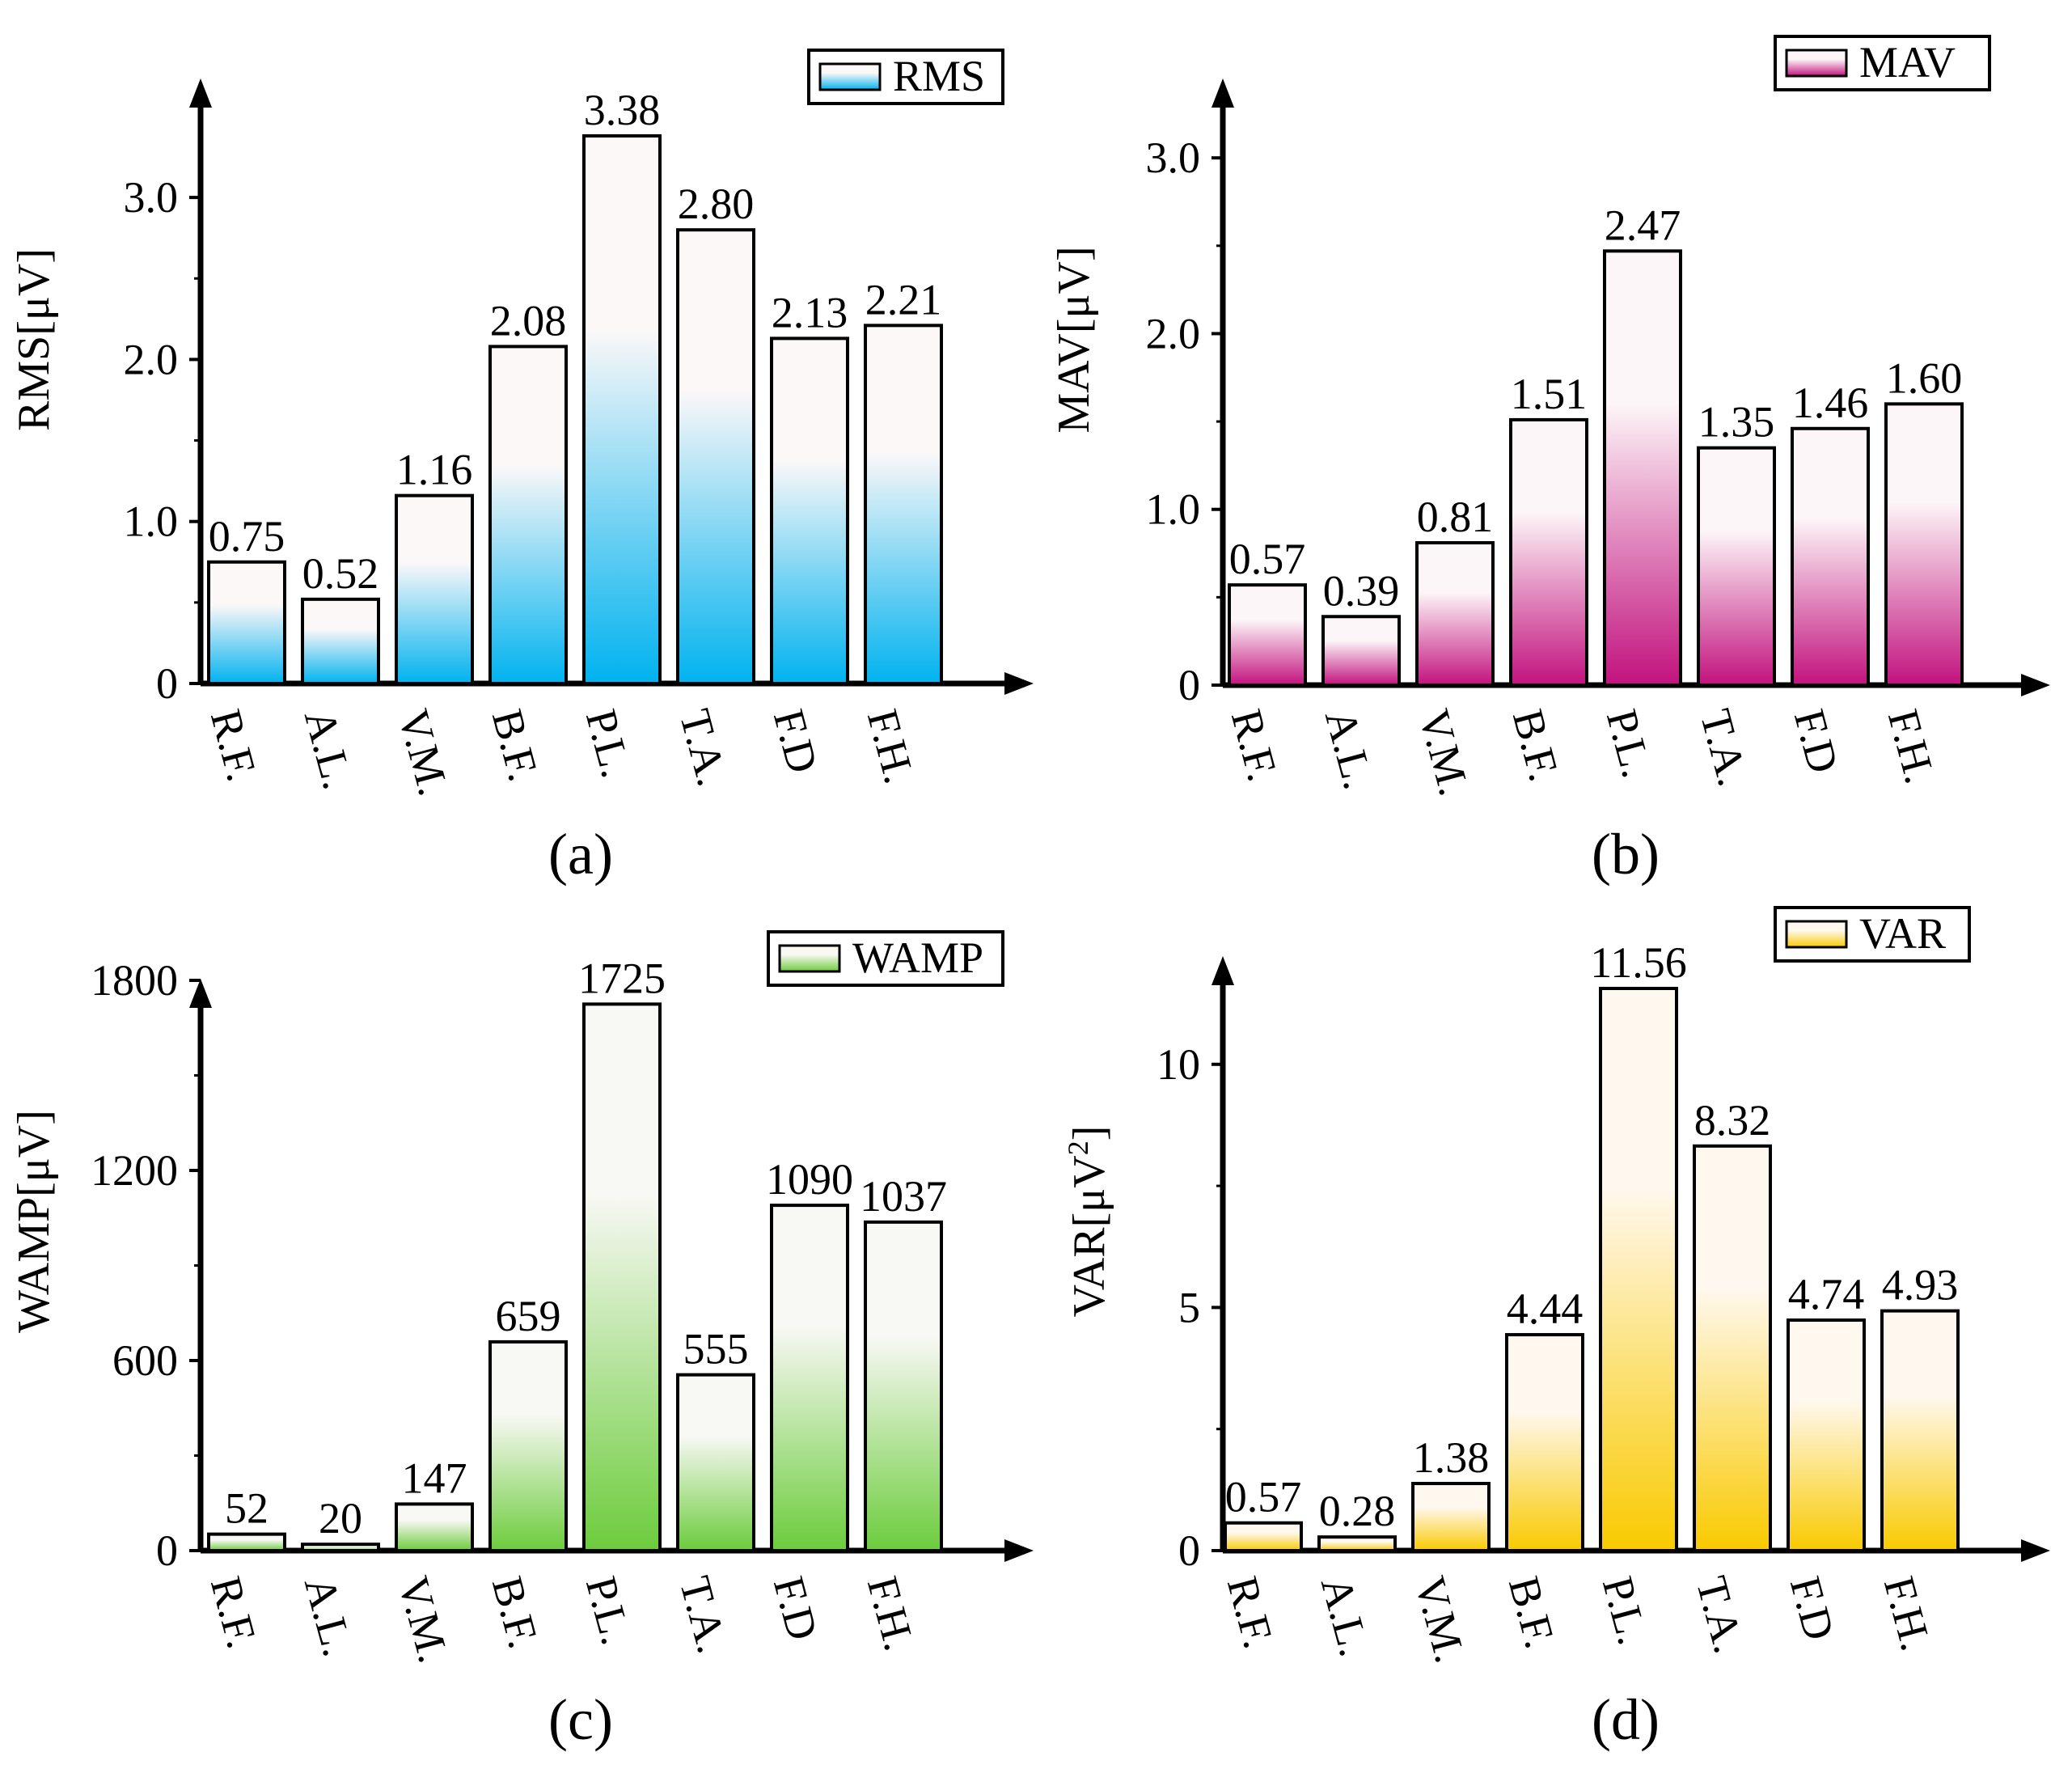 The image size is (2072, 1786). What do you see at coordinates (34, 340) in the screenshot?
I see `y-axis-title: RMS[μV]` at bounding box center [34, 340].